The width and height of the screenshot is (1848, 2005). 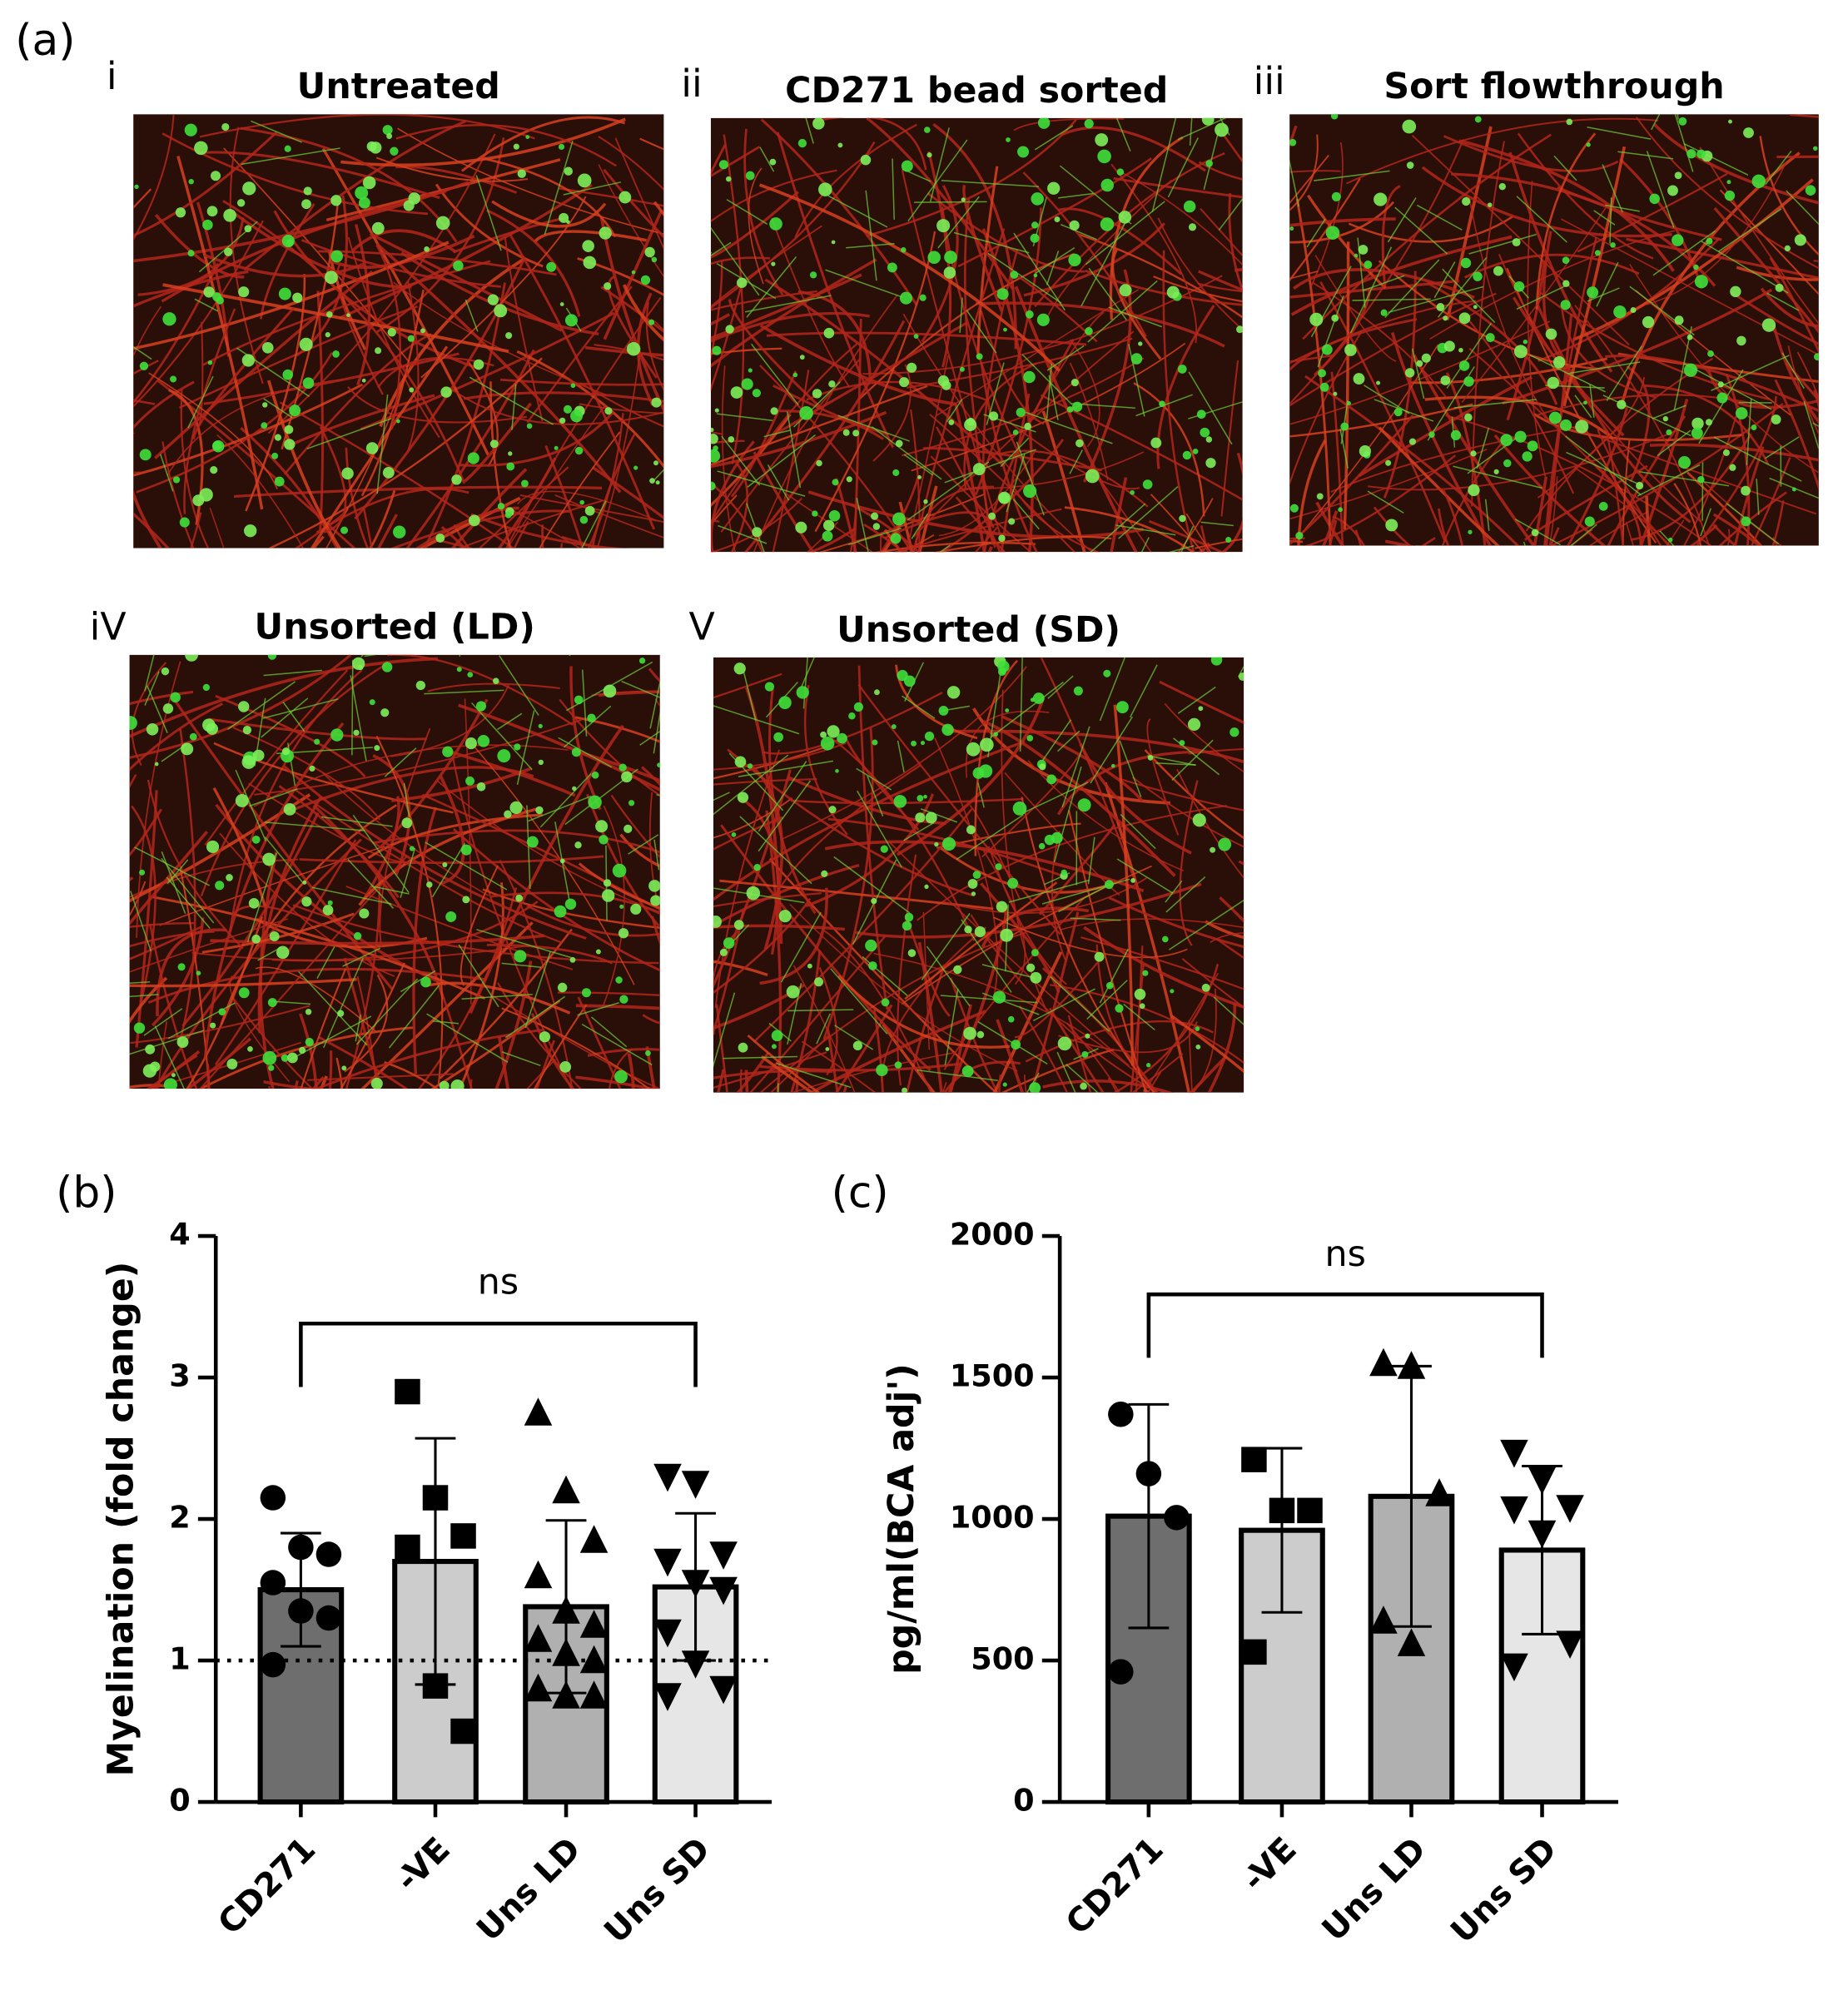 I want to click on error-bar, so click(x=1411, y=1496).